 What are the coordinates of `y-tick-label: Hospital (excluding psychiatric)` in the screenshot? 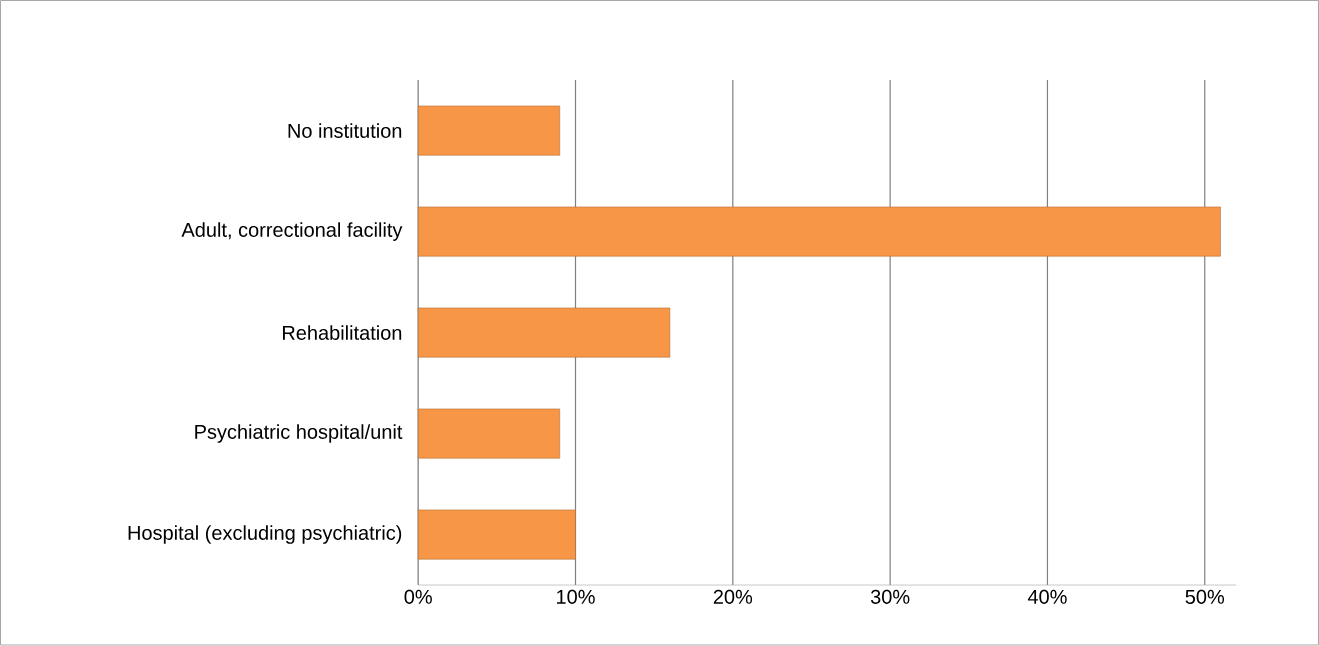 It's located at (265, 535).